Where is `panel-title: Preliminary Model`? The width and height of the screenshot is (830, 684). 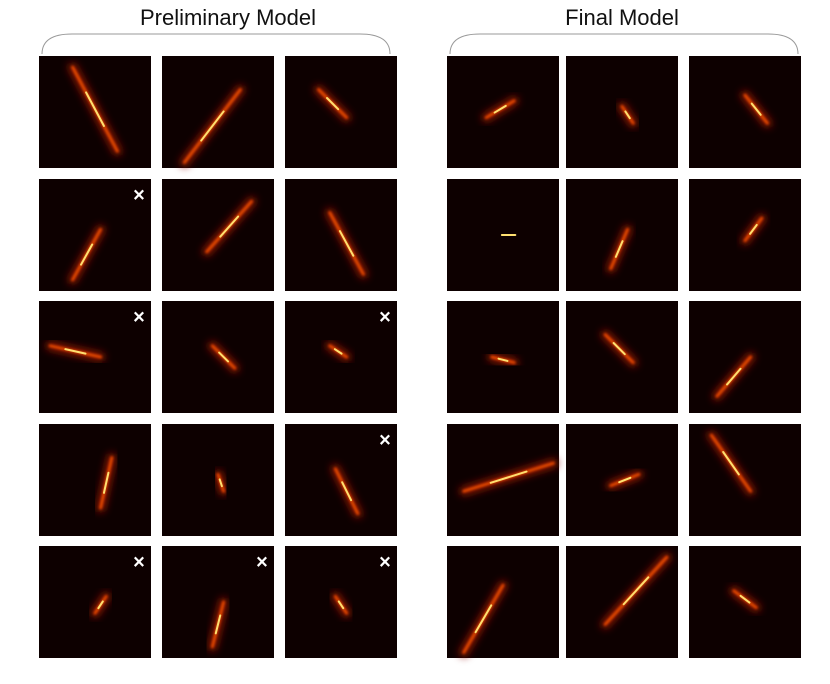 panel-title: Preliminary Model is located at coordinates (228, 17).